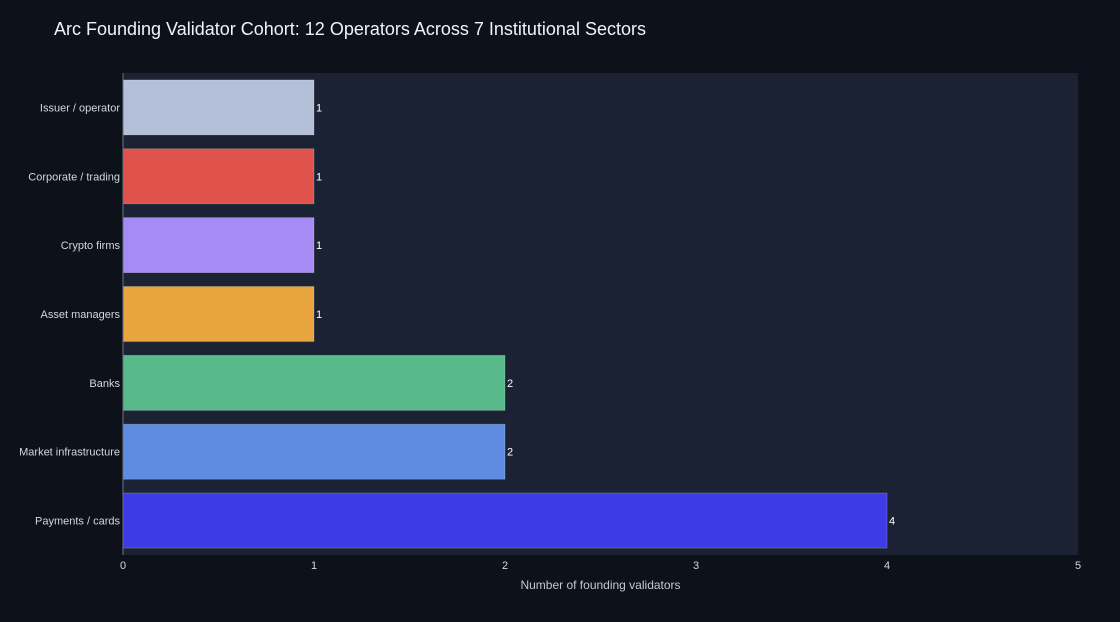 Image resolution: width=1120 pixels, height=622 pixels. What do you see at coordinates (74, 177) in the screenshot?
I see `category-label: Corporate / trading` at bounding box center [74, 177].